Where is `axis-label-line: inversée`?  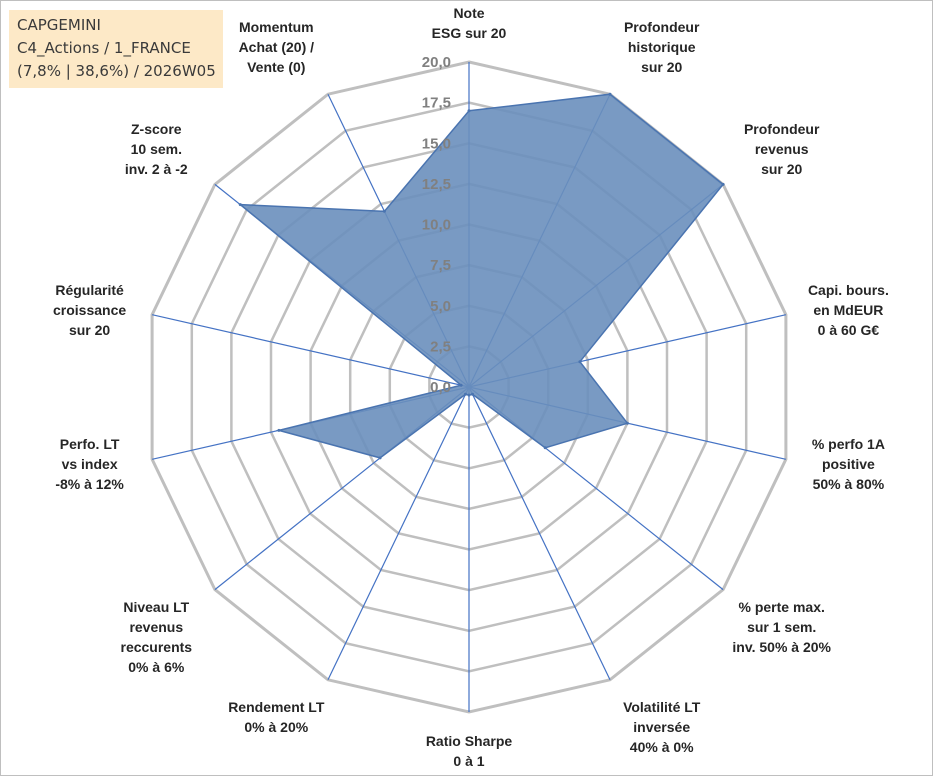 axis-label-line: inversée is located at coordinates (661, 727).